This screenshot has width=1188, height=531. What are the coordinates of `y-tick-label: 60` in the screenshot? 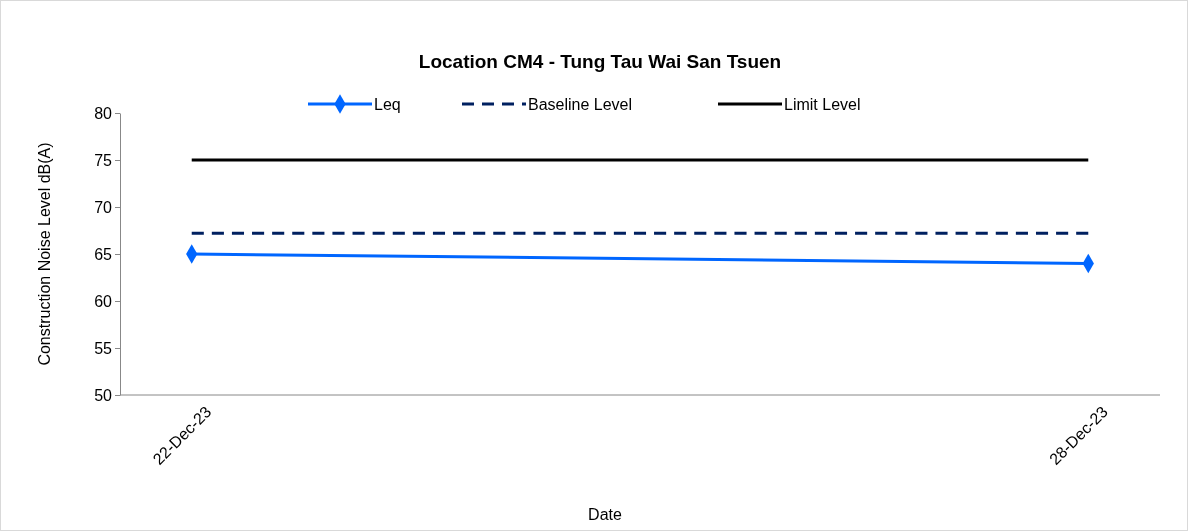 It's located at (103, 301).